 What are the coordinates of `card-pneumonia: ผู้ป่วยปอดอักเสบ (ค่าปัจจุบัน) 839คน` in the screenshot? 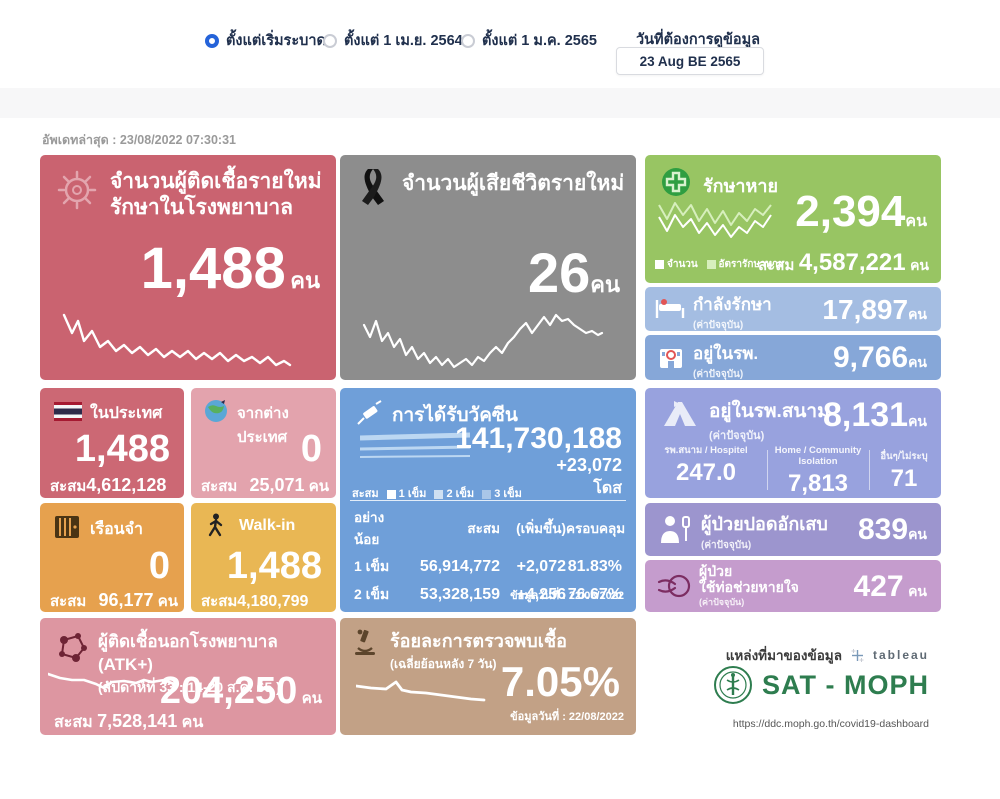 It's located at (793, 529).